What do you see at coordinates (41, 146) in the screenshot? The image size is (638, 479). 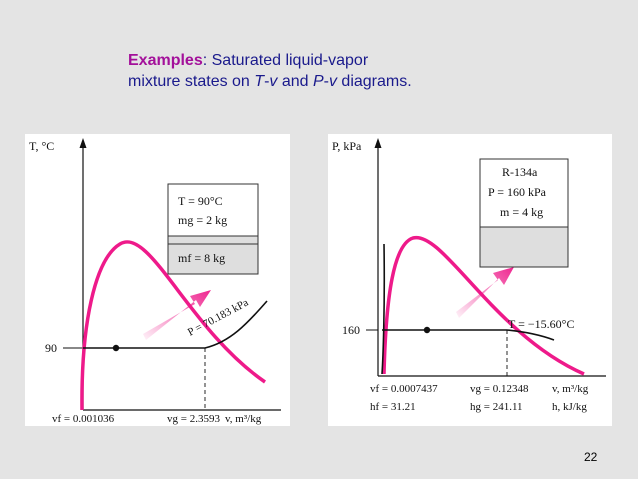 I see `tv-y-axis-label: T, °C` at bounding box center [41, 146].